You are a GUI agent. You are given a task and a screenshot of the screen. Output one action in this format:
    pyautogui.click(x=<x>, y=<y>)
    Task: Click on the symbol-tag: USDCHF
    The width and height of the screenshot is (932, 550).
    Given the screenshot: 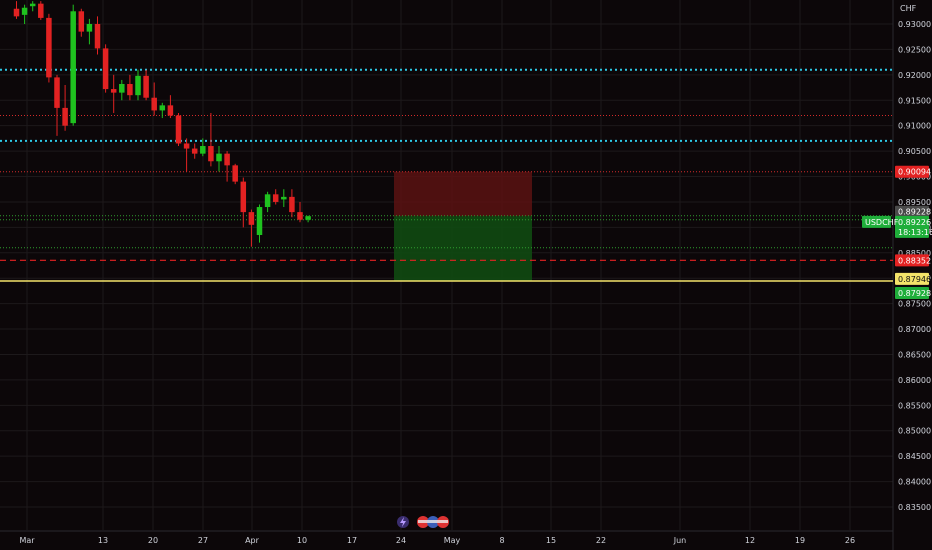 What is the action you would take?
    pyautogui.click(x=882, y=222)
    